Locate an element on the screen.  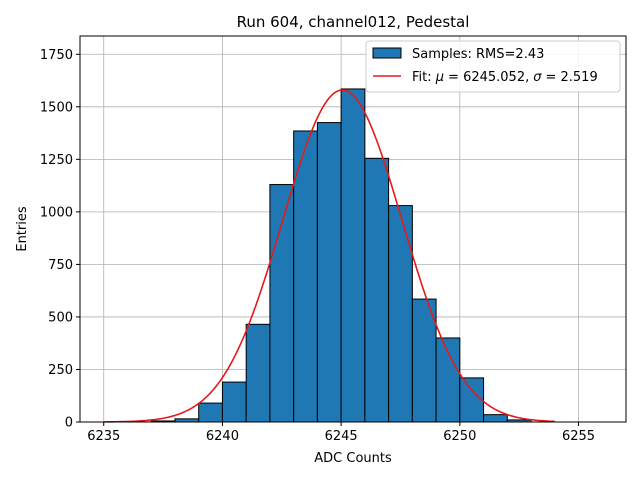
x-tick-label: 6240 is located at coordinates (222, 436).